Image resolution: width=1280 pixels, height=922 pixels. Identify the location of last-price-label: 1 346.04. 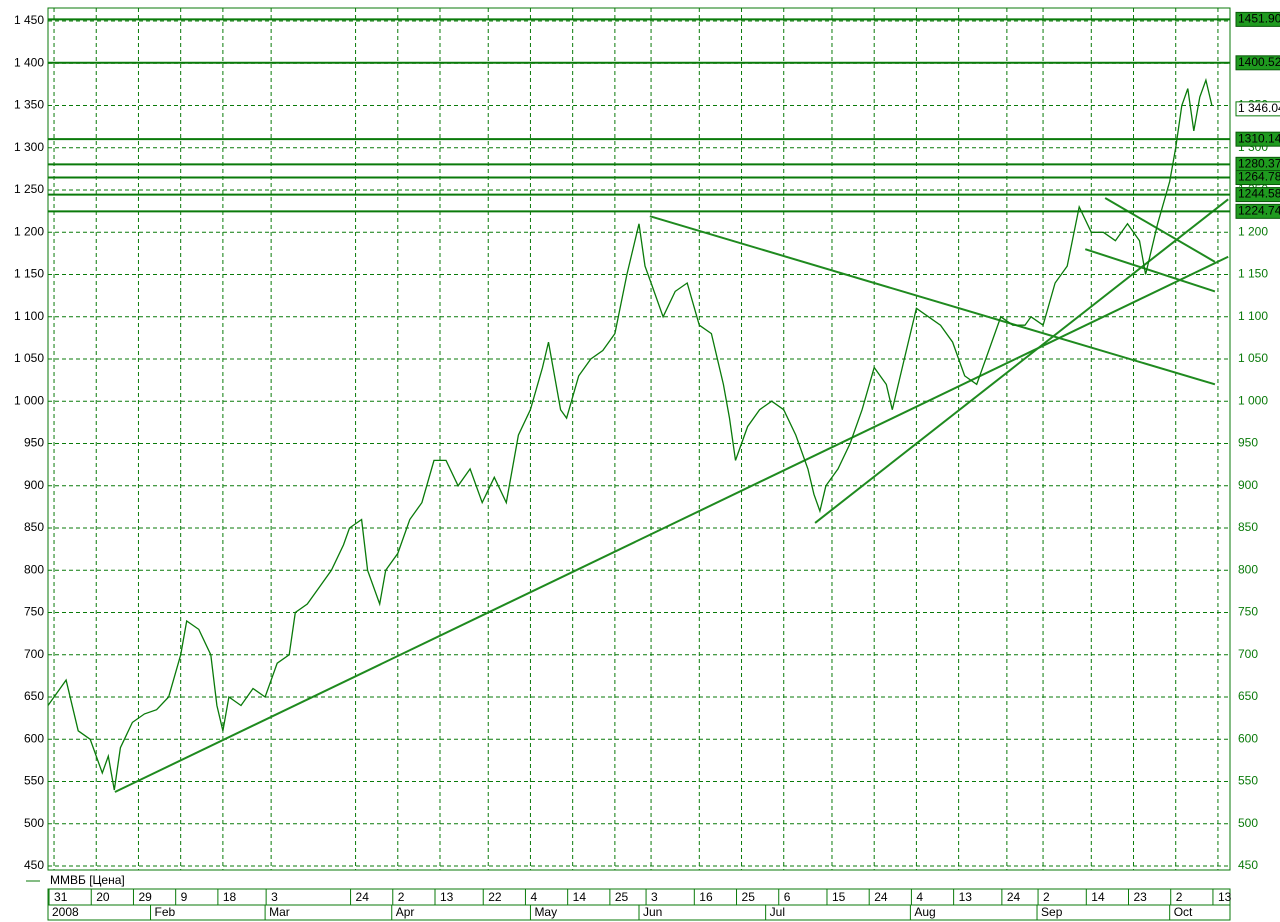
(1259, 108).